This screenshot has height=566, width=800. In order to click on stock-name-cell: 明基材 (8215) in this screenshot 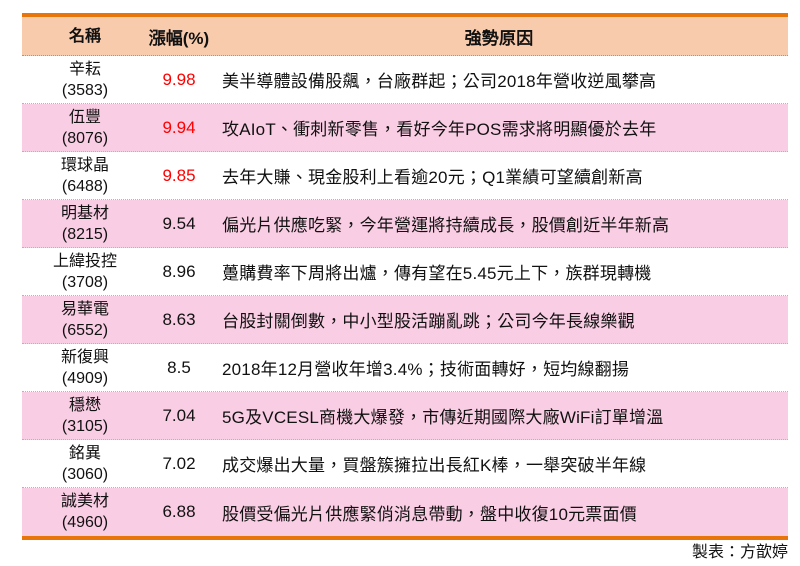, I will do `click(85, 223)`.